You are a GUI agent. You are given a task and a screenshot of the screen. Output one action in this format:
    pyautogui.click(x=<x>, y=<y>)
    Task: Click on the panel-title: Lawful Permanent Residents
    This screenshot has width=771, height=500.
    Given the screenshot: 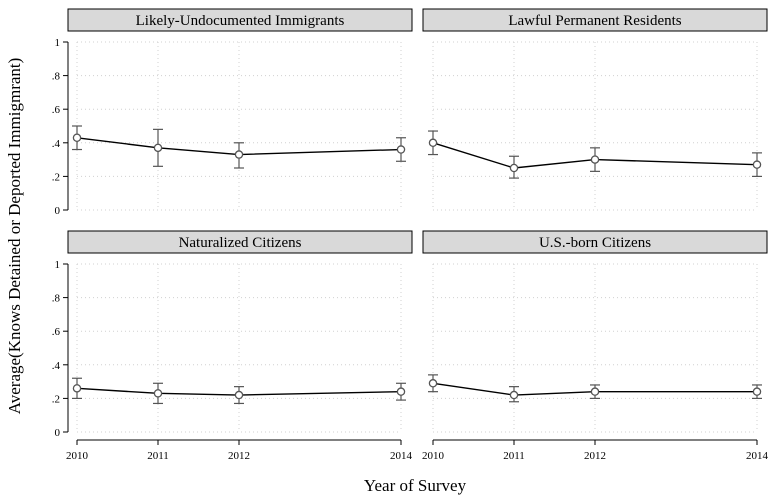 What is the action you would take?
    pyautogui.click(x=594, y=21)
    